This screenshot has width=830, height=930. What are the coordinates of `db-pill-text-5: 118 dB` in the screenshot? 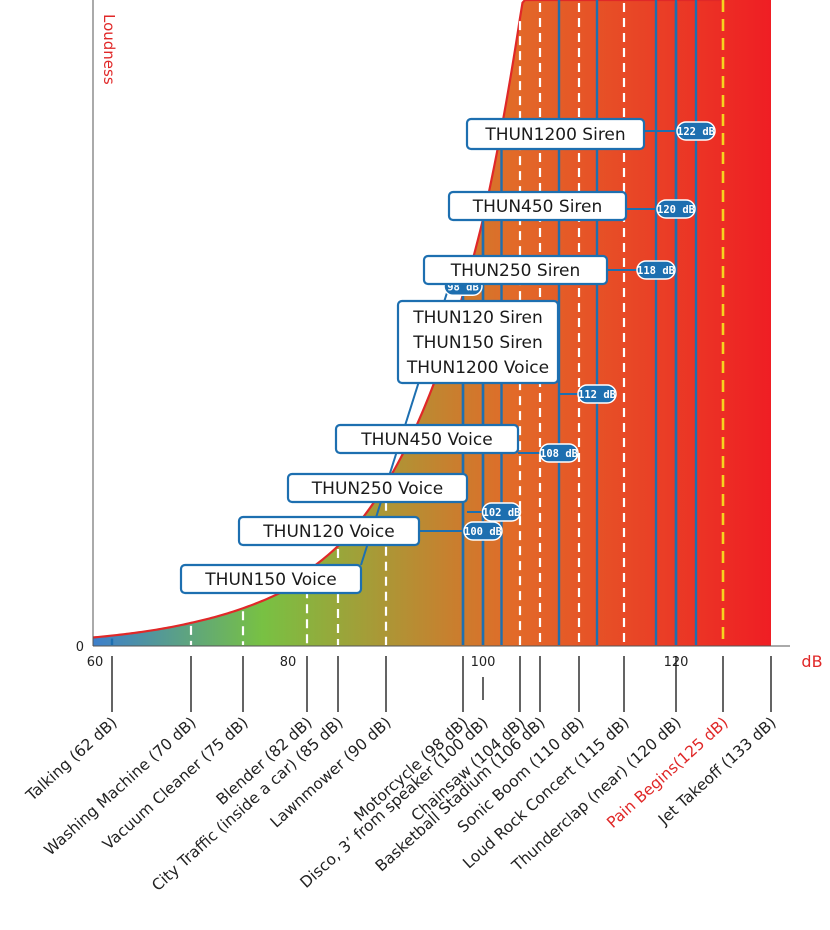 It's located at (656, 271).